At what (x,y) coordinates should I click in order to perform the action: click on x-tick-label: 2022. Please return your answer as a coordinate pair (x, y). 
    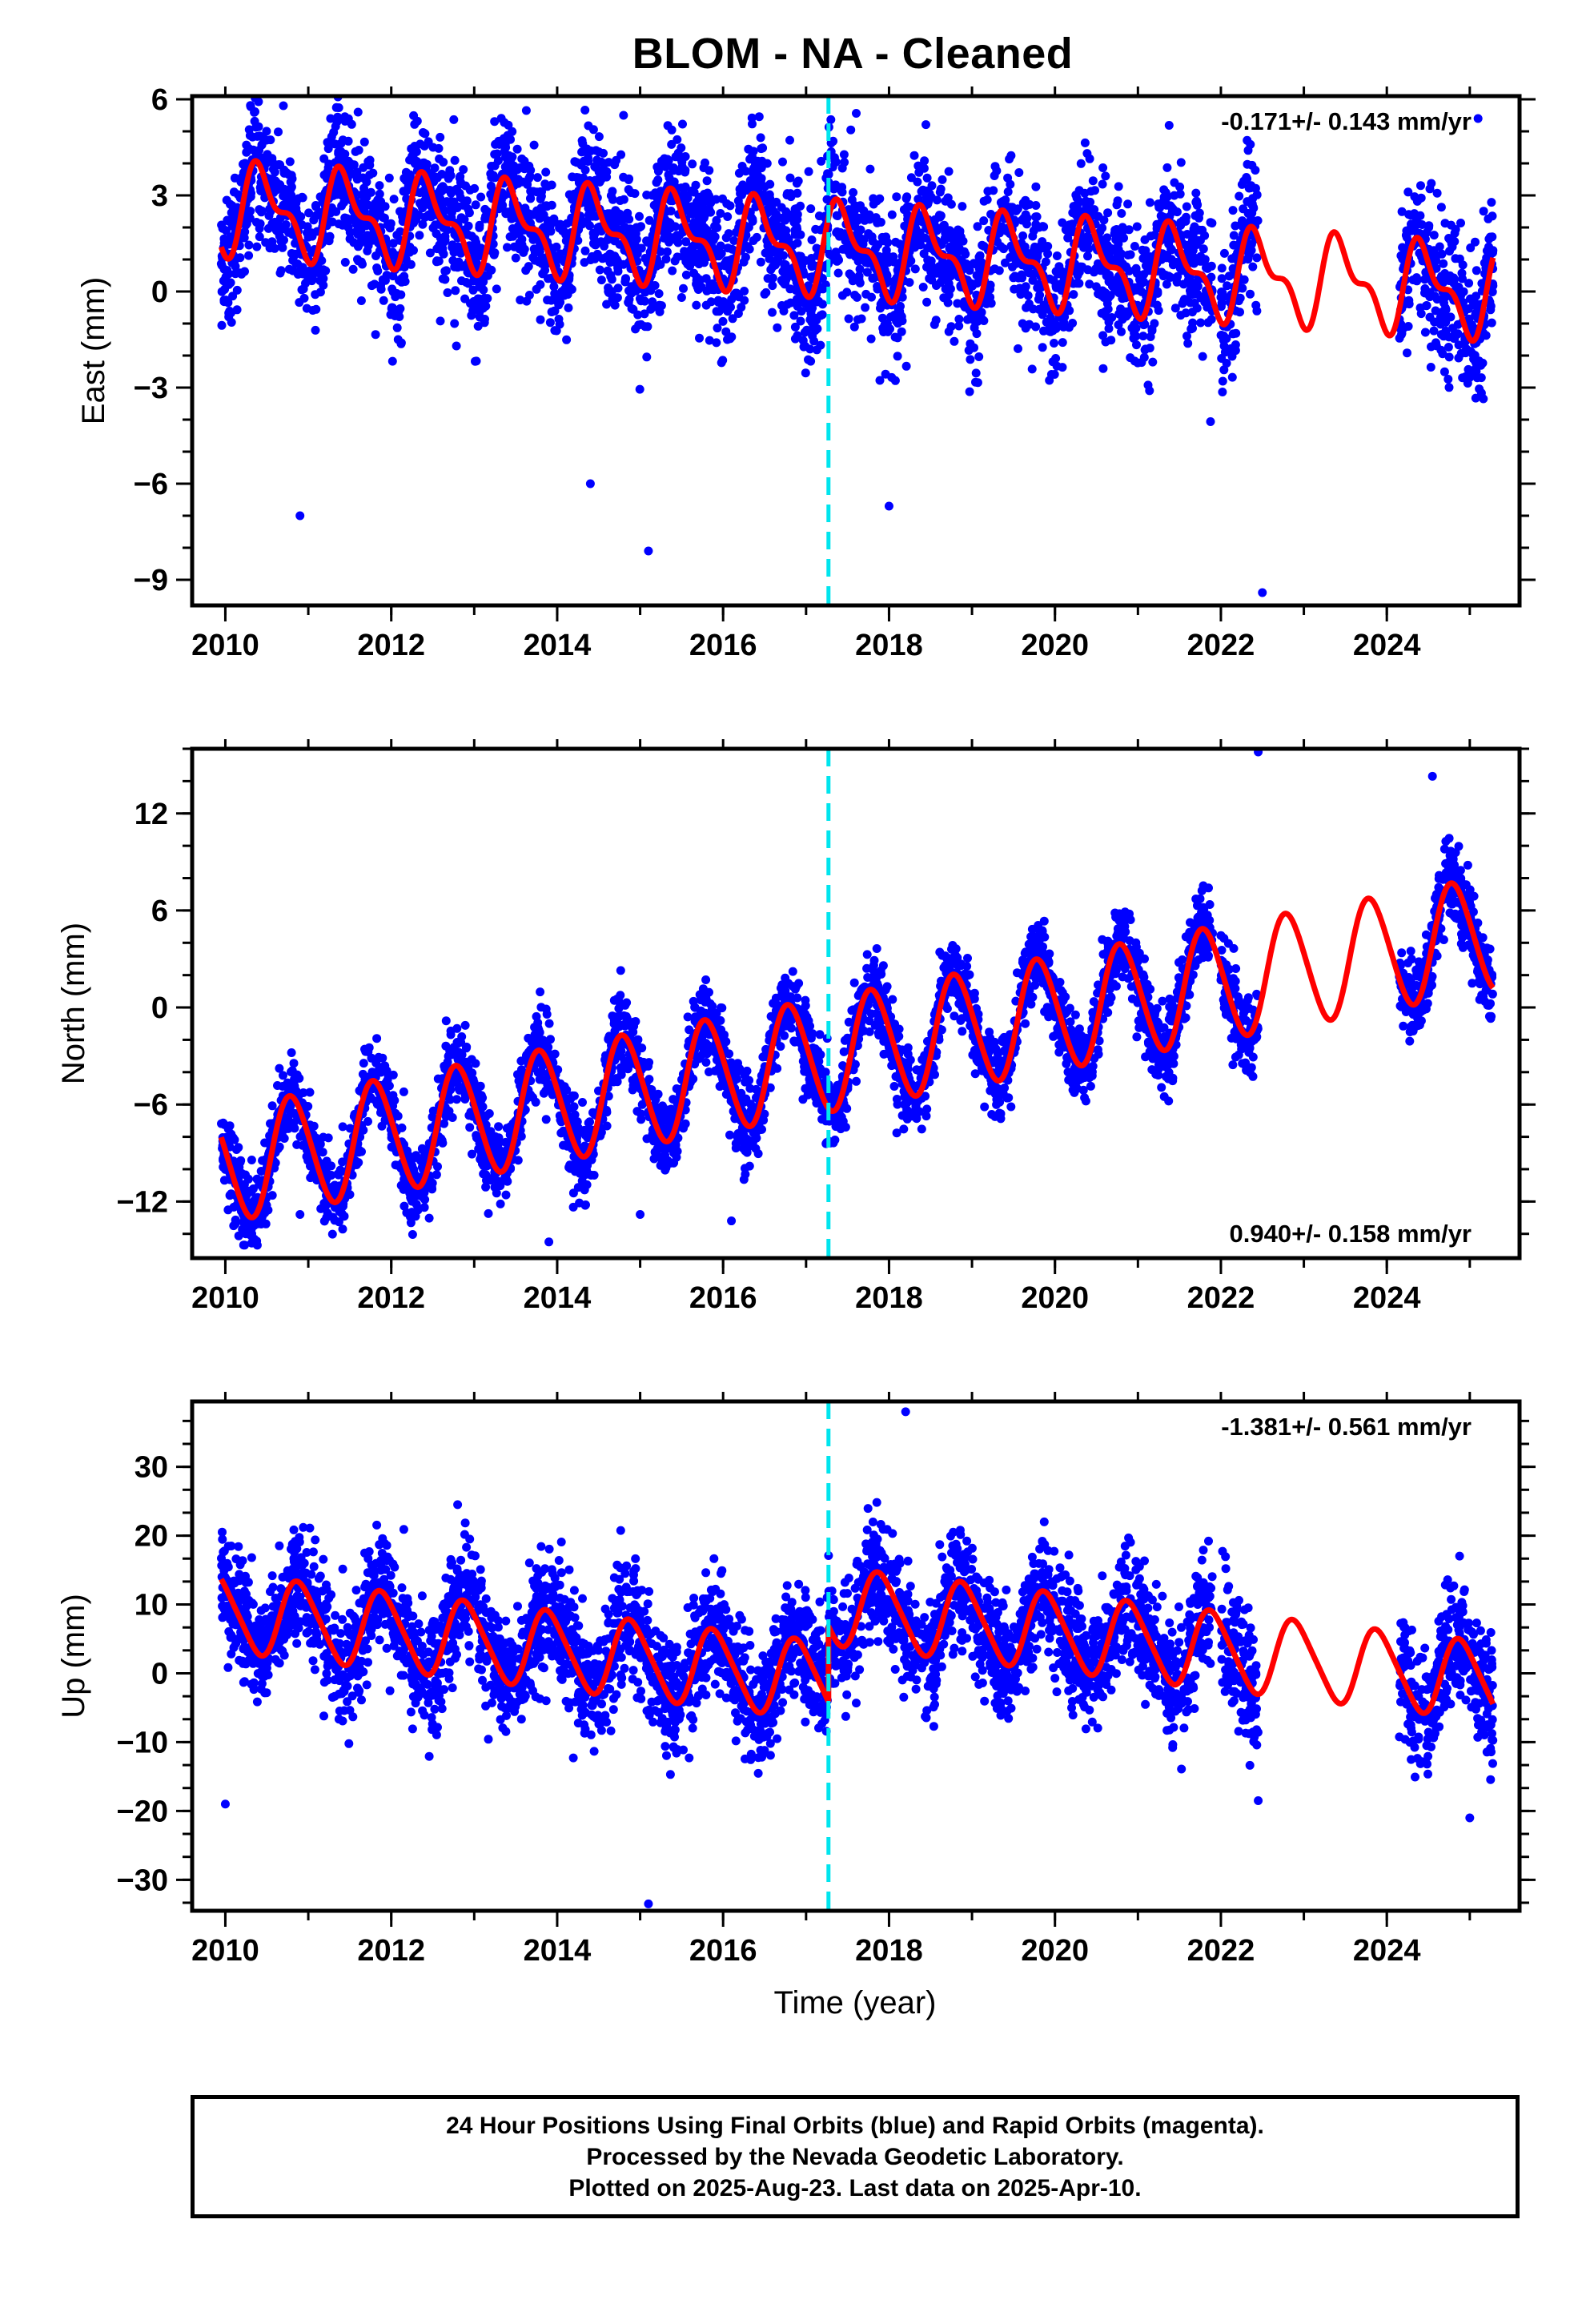
    Looking at the image, I should click on (1221, 645).